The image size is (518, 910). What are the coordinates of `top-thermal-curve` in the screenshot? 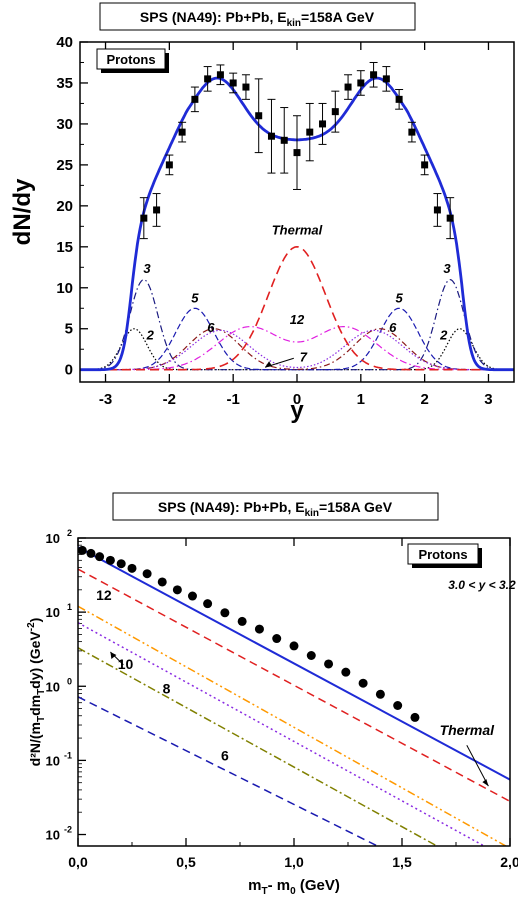 It's located at (297, 308).